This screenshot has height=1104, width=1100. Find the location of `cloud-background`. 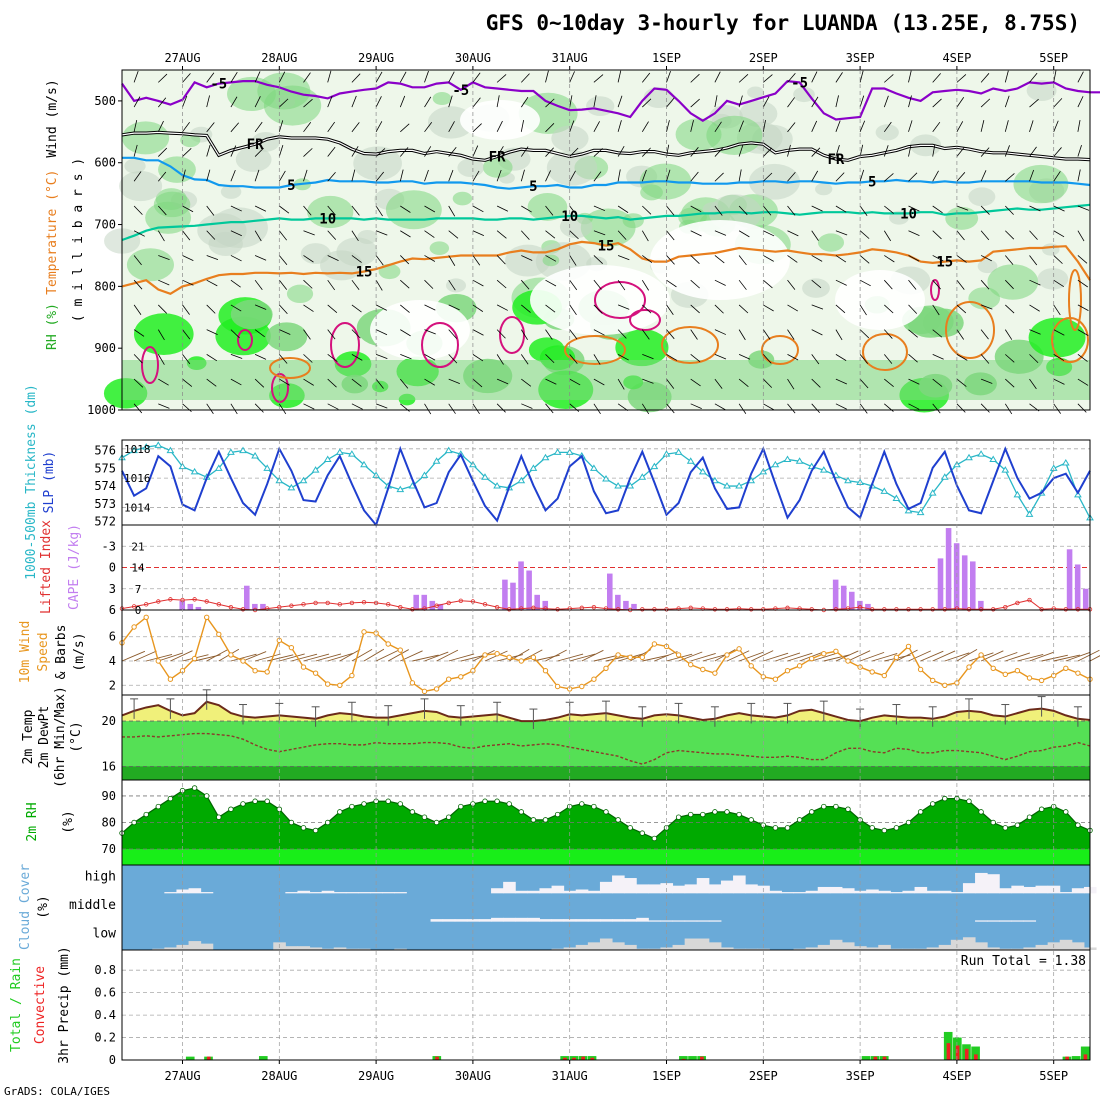

cloud-background is located at coordinates (606, 907).